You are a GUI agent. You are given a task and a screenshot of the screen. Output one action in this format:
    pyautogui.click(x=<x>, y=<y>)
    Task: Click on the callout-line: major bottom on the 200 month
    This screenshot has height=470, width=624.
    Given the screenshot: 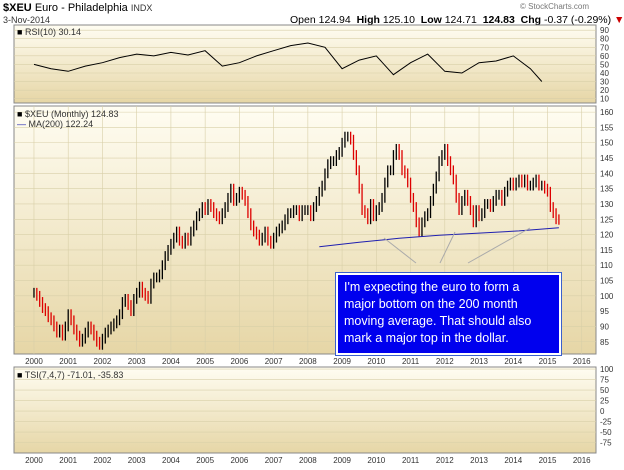 What is the action you would take?
    pyautogui.click(x=431, y=304)
    